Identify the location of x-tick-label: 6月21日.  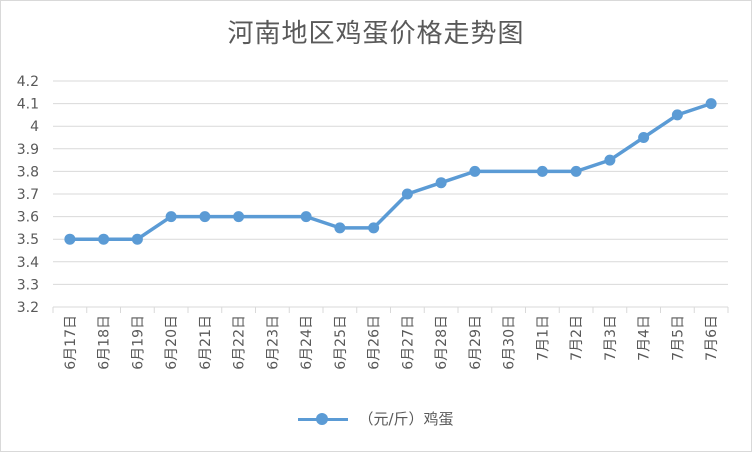
(206, 342).